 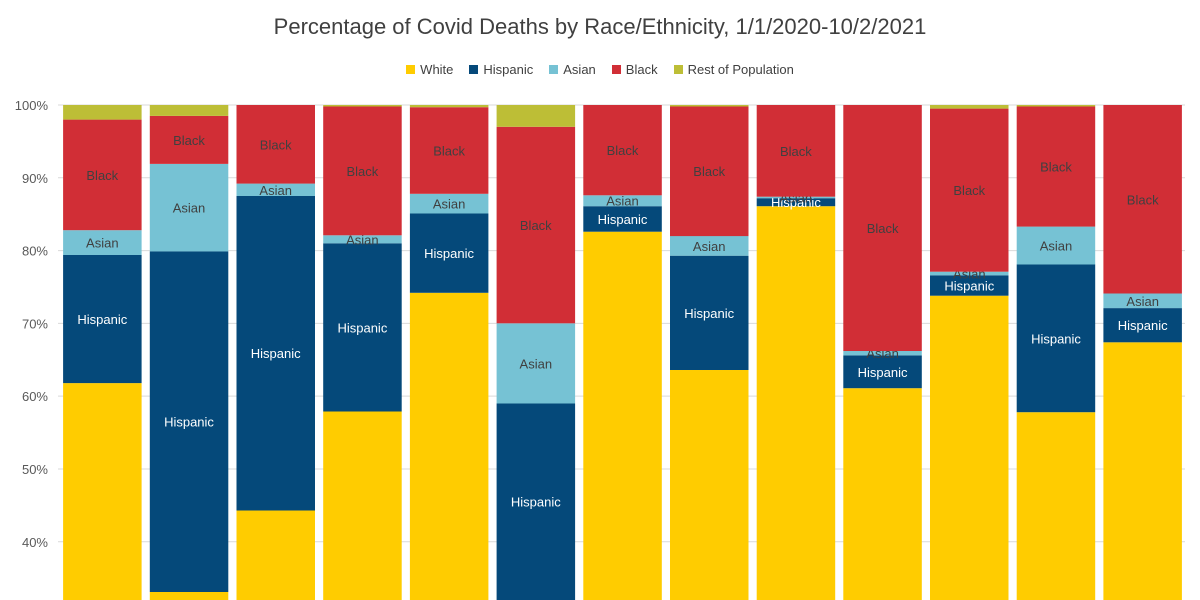 What do you see at coordinates (35, 251) in the screenshot?
I see `y-tick-label: 80%` at bounding box center [35, 251].